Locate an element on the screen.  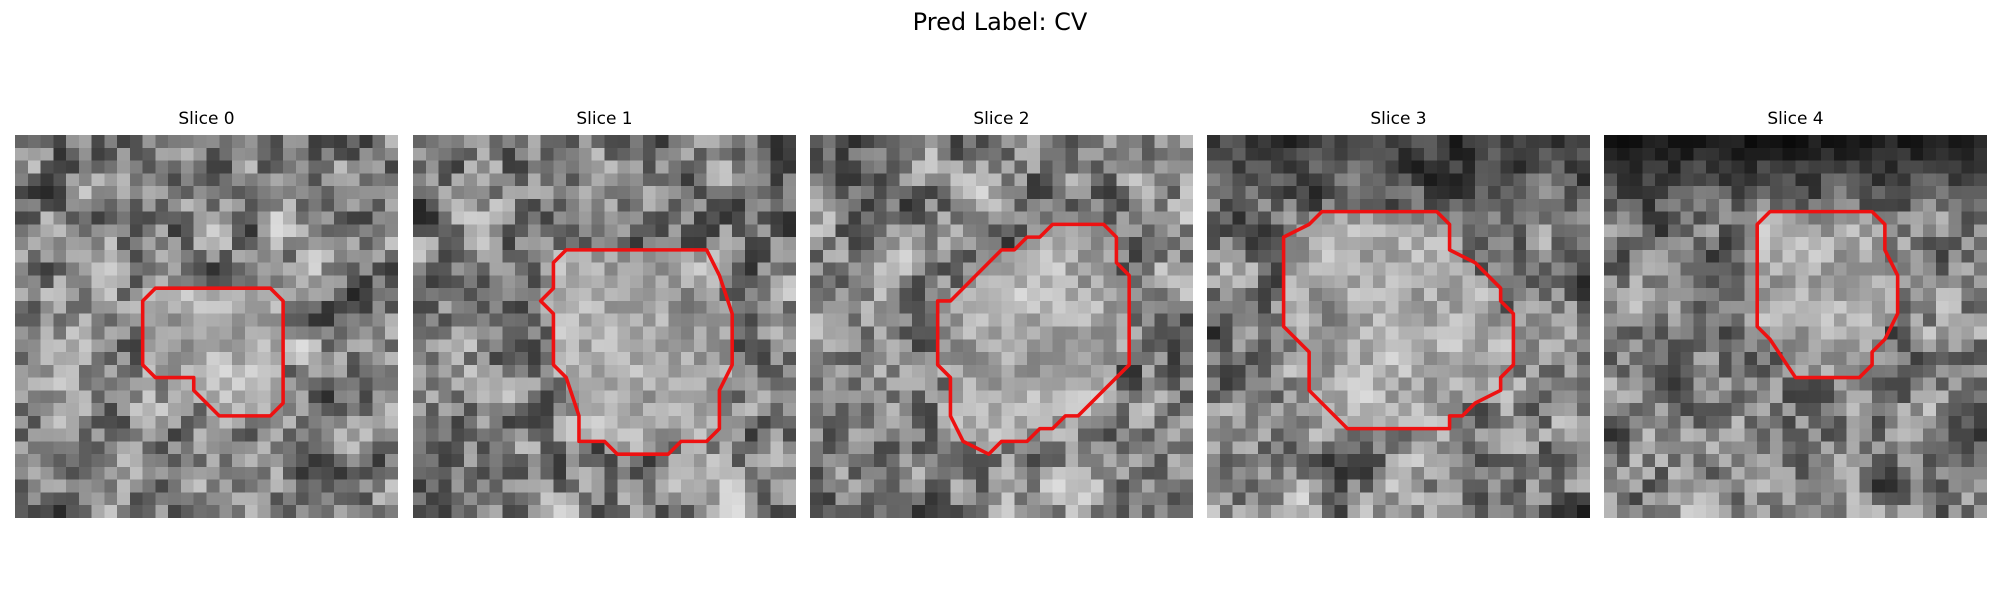
slice-title: Slice 2 is located at coordinates (1001, 119).